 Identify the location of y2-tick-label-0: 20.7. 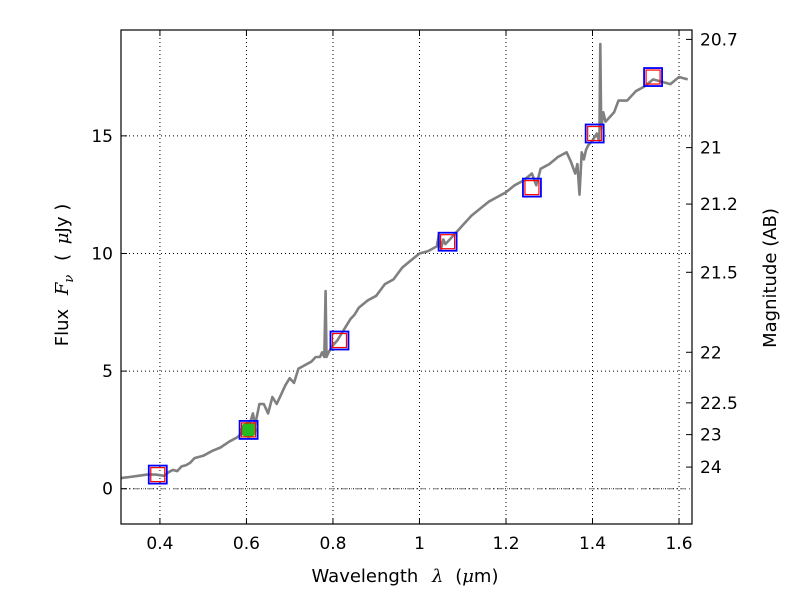
(719, 40).